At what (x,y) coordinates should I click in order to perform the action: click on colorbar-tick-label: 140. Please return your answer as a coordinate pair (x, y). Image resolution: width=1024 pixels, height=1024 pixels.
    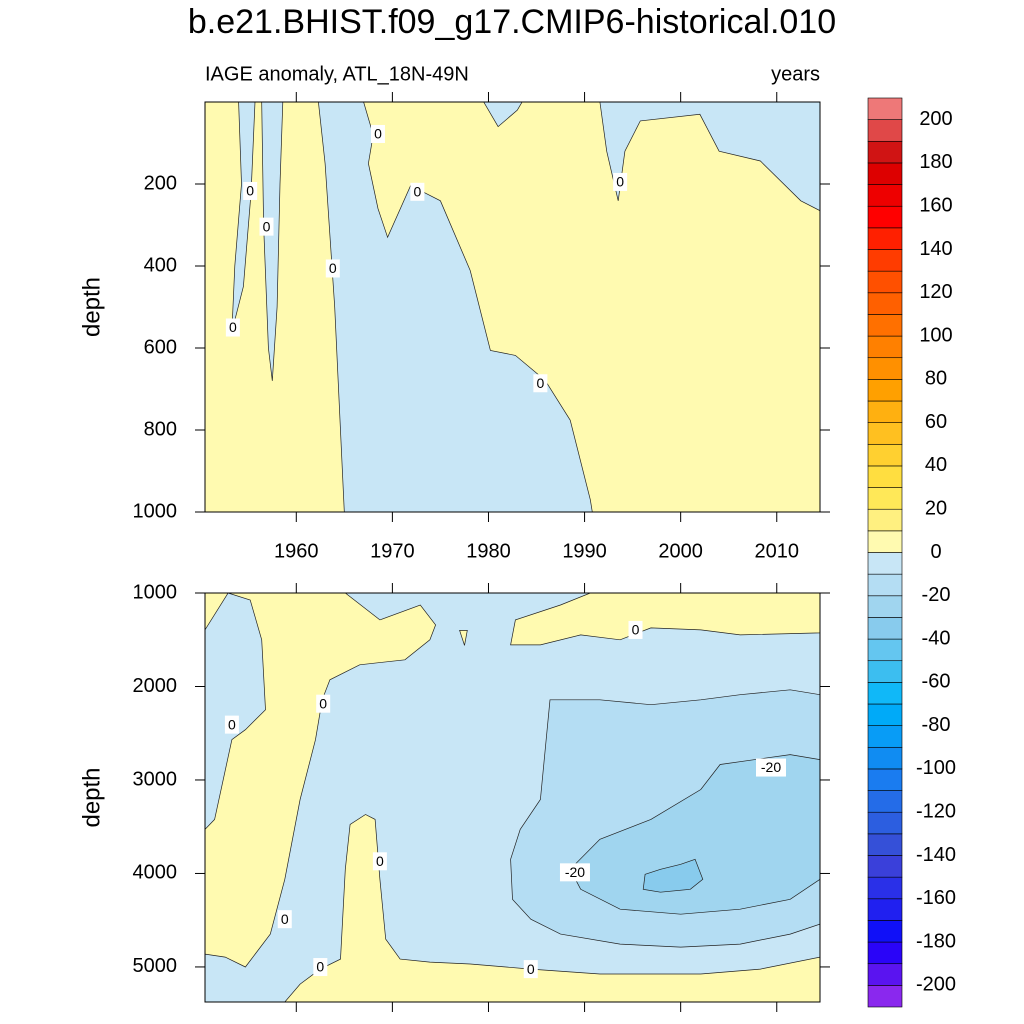
    Looking at the image, I should click on (935, 249).